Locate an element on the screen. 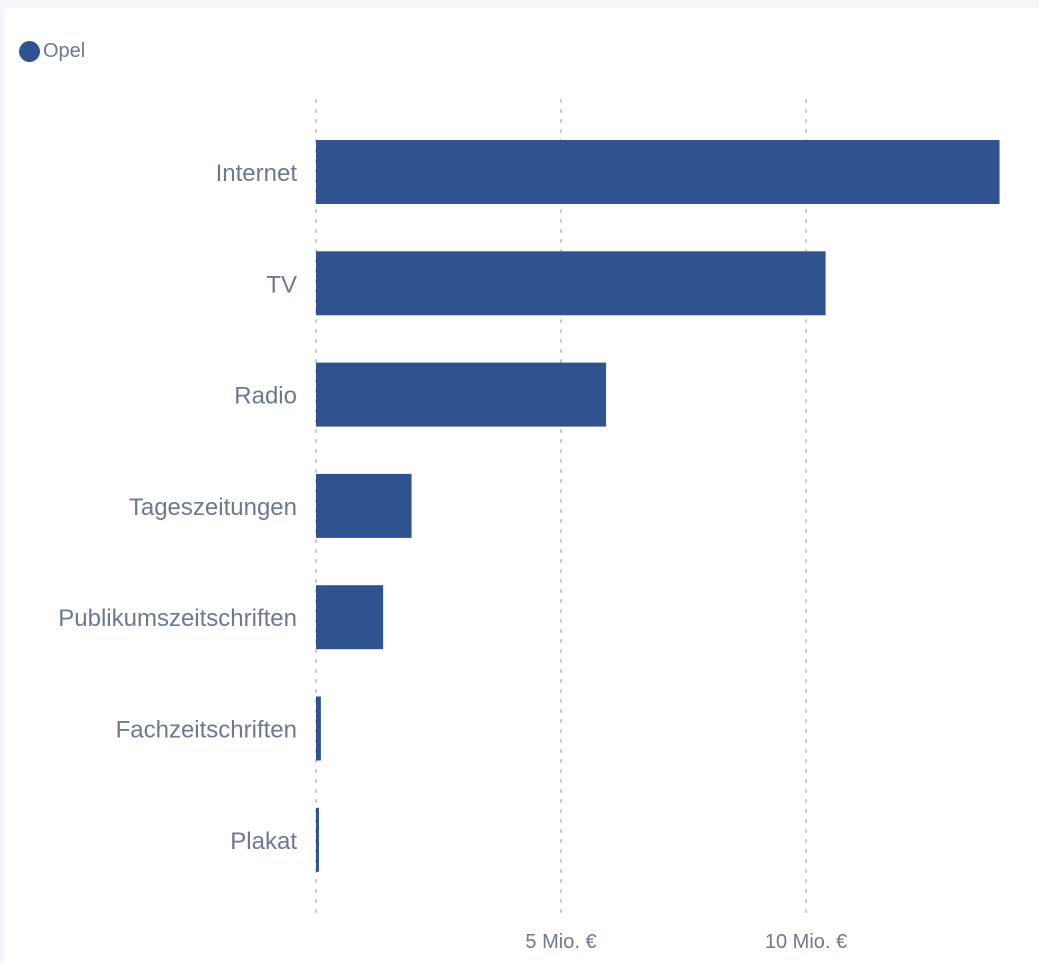 The image size is (1039, 964). legend-label-opel: Opel is located at coordinates (64, 51).